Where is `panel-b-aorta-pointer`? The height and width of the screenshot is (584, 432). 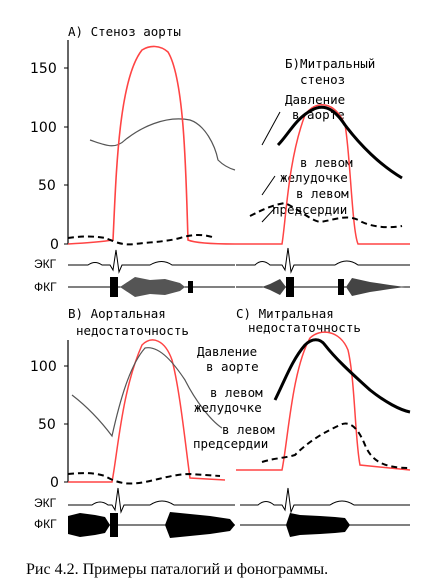 panel-b-aorta-pointer is located at coordinates (271, 128).